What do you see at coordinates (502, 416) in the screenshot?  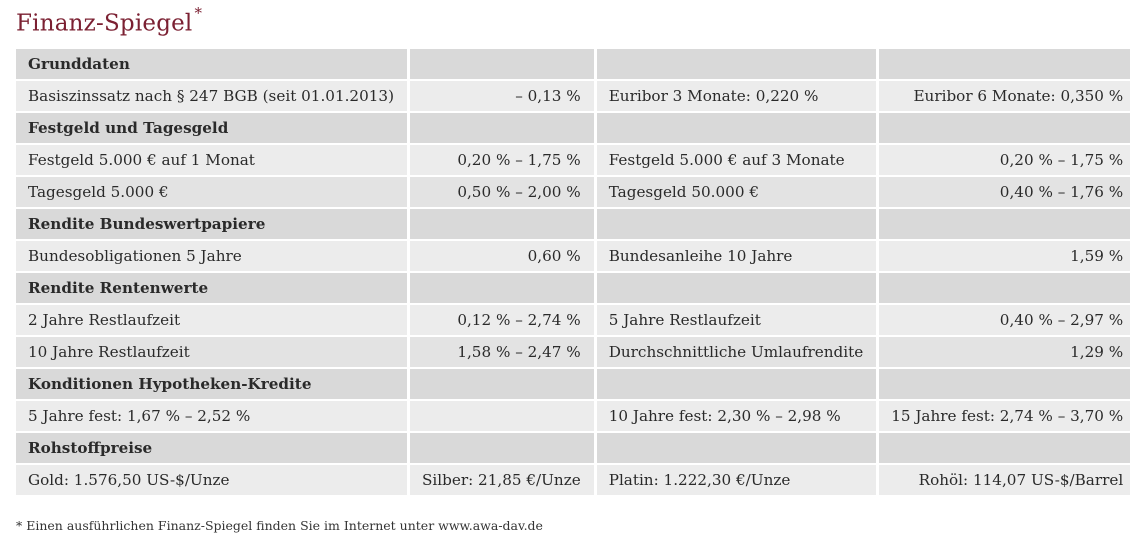 I see `table-cell` at bounding box center [502, 416].